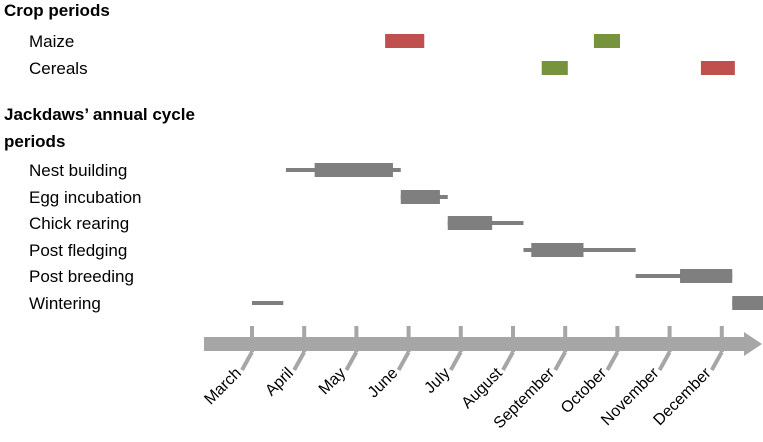  Describe the element at coordinates (99, 114) in the screenshot. I see `jackdaws-heading-line1: Jackdaws’ annual cycle` at that location.